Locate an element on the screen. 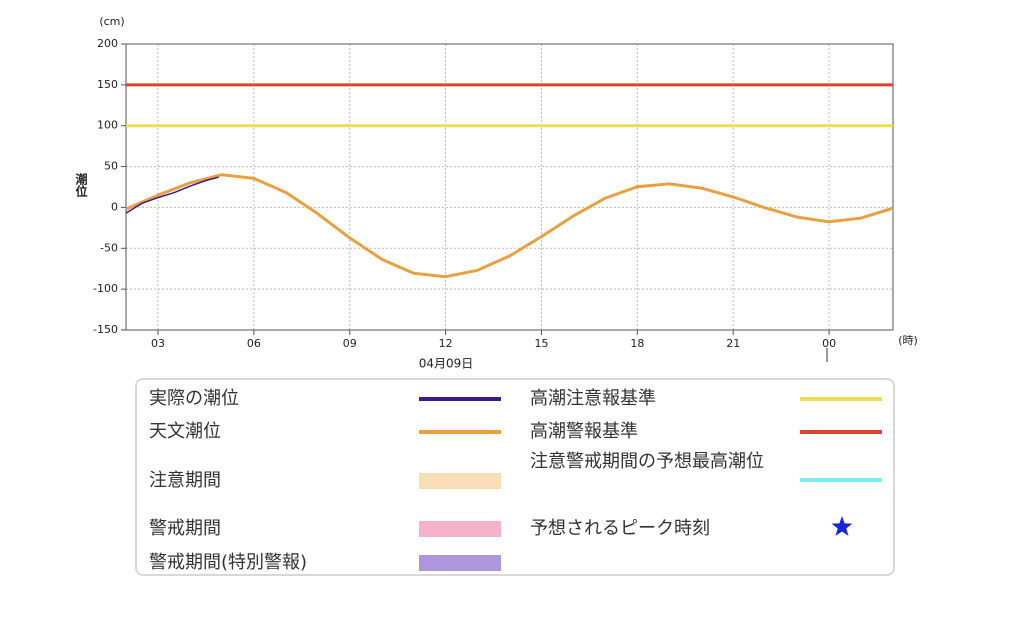  x-tick-label: 09 is located at coordinates (350, 343).